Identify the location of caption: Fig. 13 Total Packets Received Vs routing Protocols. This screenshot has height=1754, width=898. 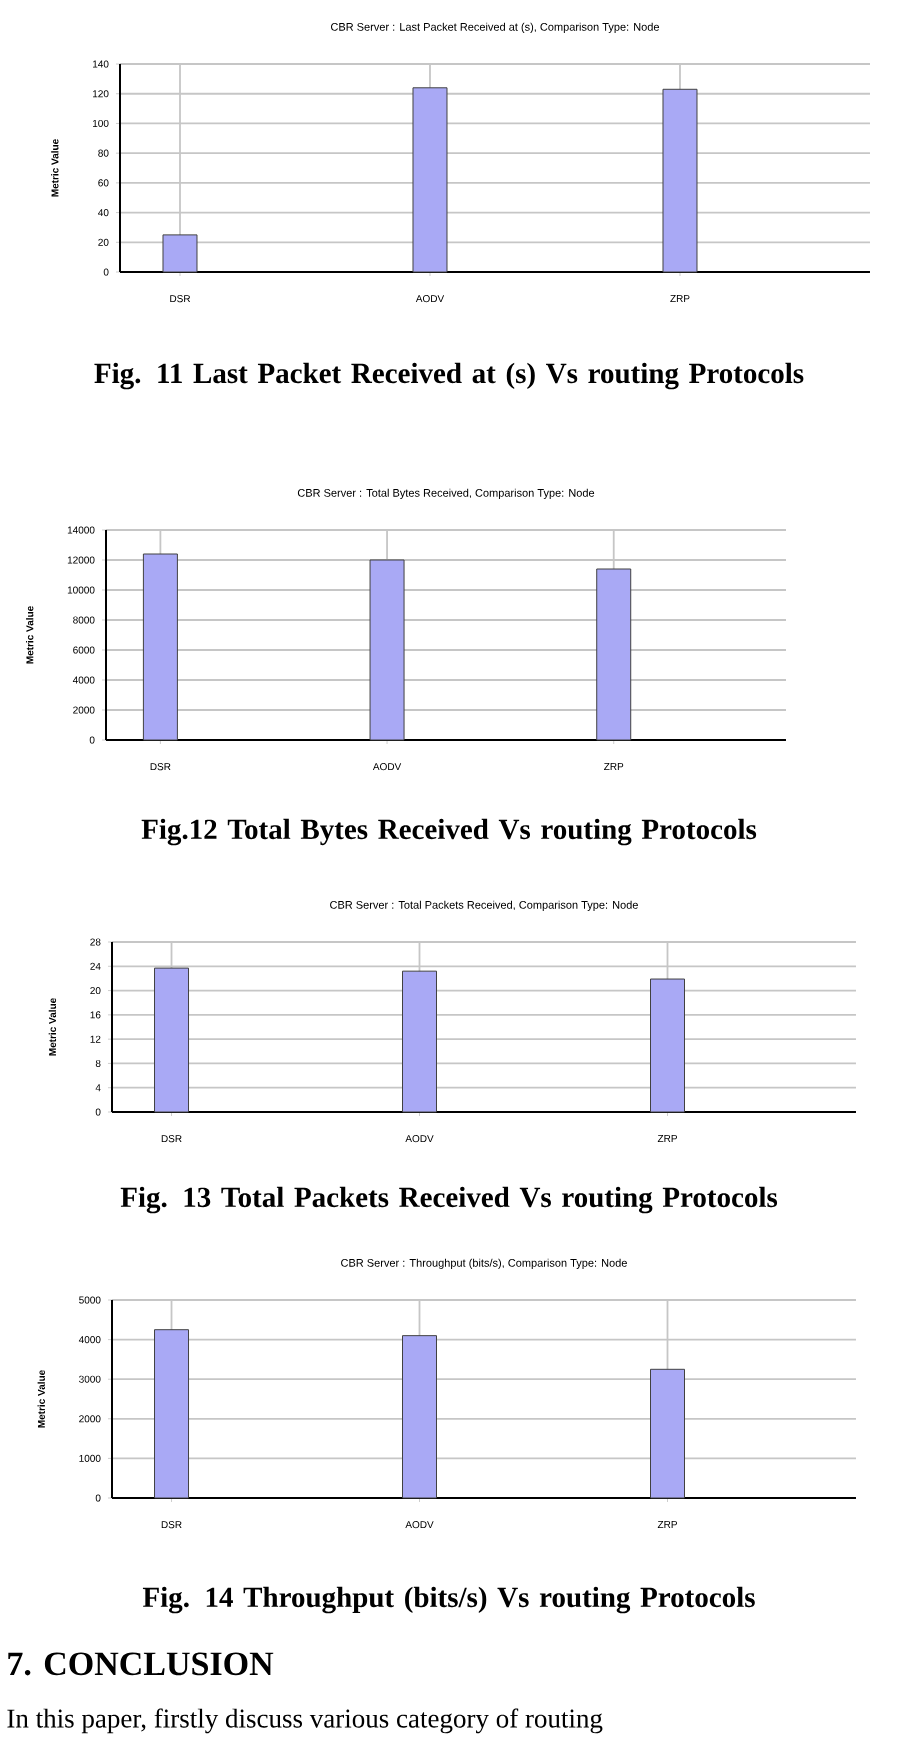
(449, 1200).